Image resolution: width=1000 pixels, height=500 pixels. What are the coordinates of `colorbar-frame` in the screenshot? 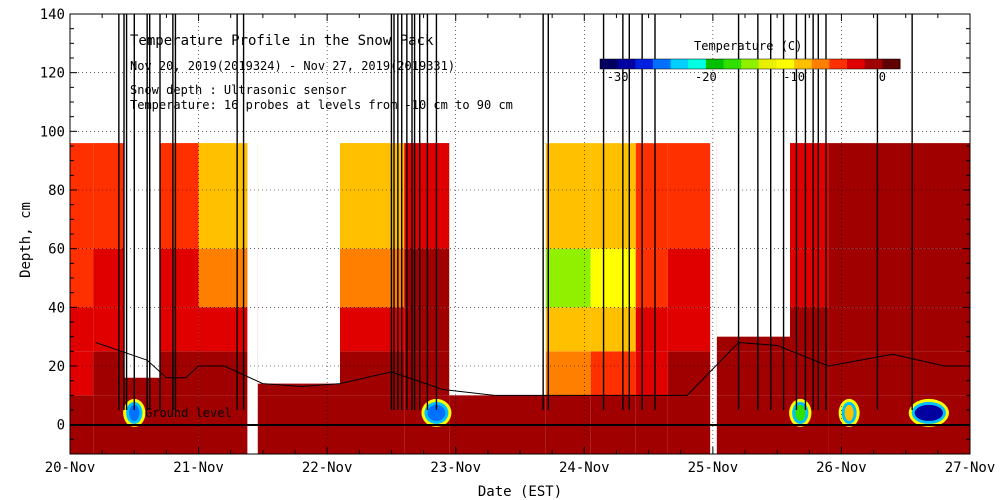 It's located at (750, 64).